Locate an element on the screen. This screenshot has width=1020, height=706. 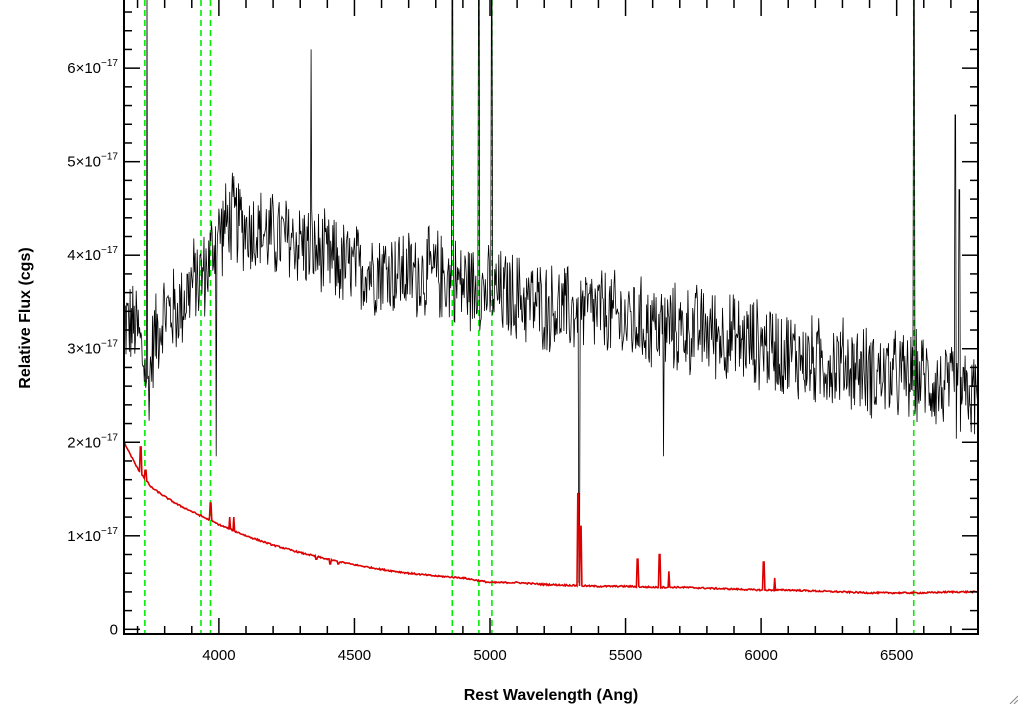
y-axis-title: Relative Flux (cgs) is located at coordinates (25, 317).